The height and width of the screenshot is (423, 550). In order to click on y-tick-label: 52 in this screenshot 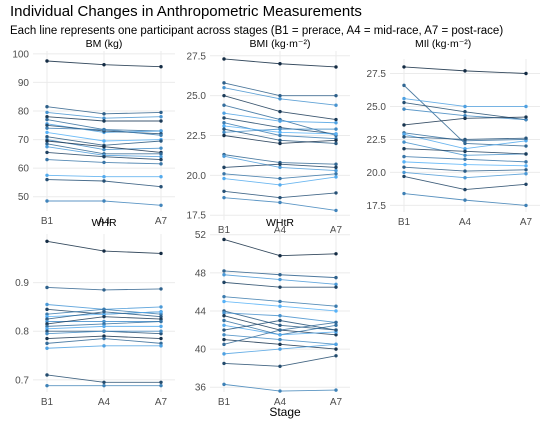, I will do `click(201, 235)`.